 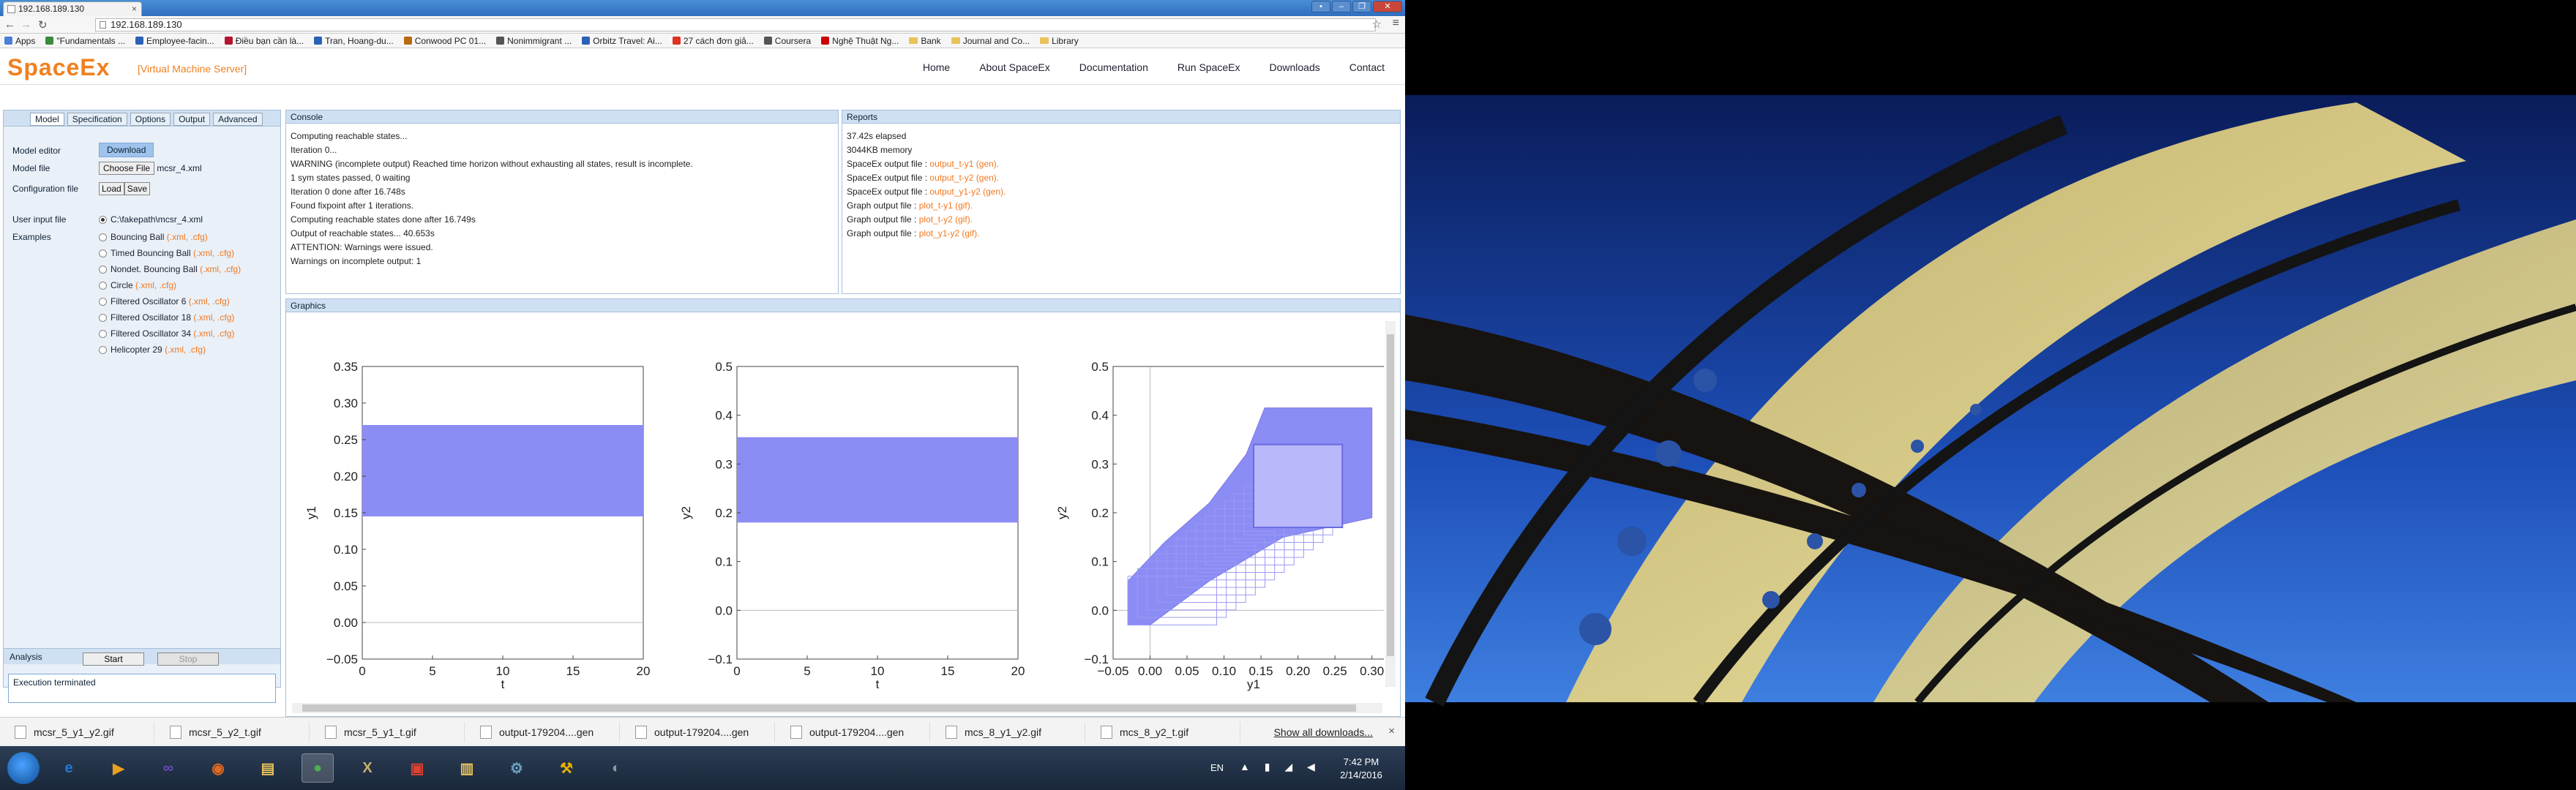 What do you see at coordinates (964, 178) in the screenshot?
I see `report-file-link: output_t-y2 (gen).` at bounding box center [964, 178].